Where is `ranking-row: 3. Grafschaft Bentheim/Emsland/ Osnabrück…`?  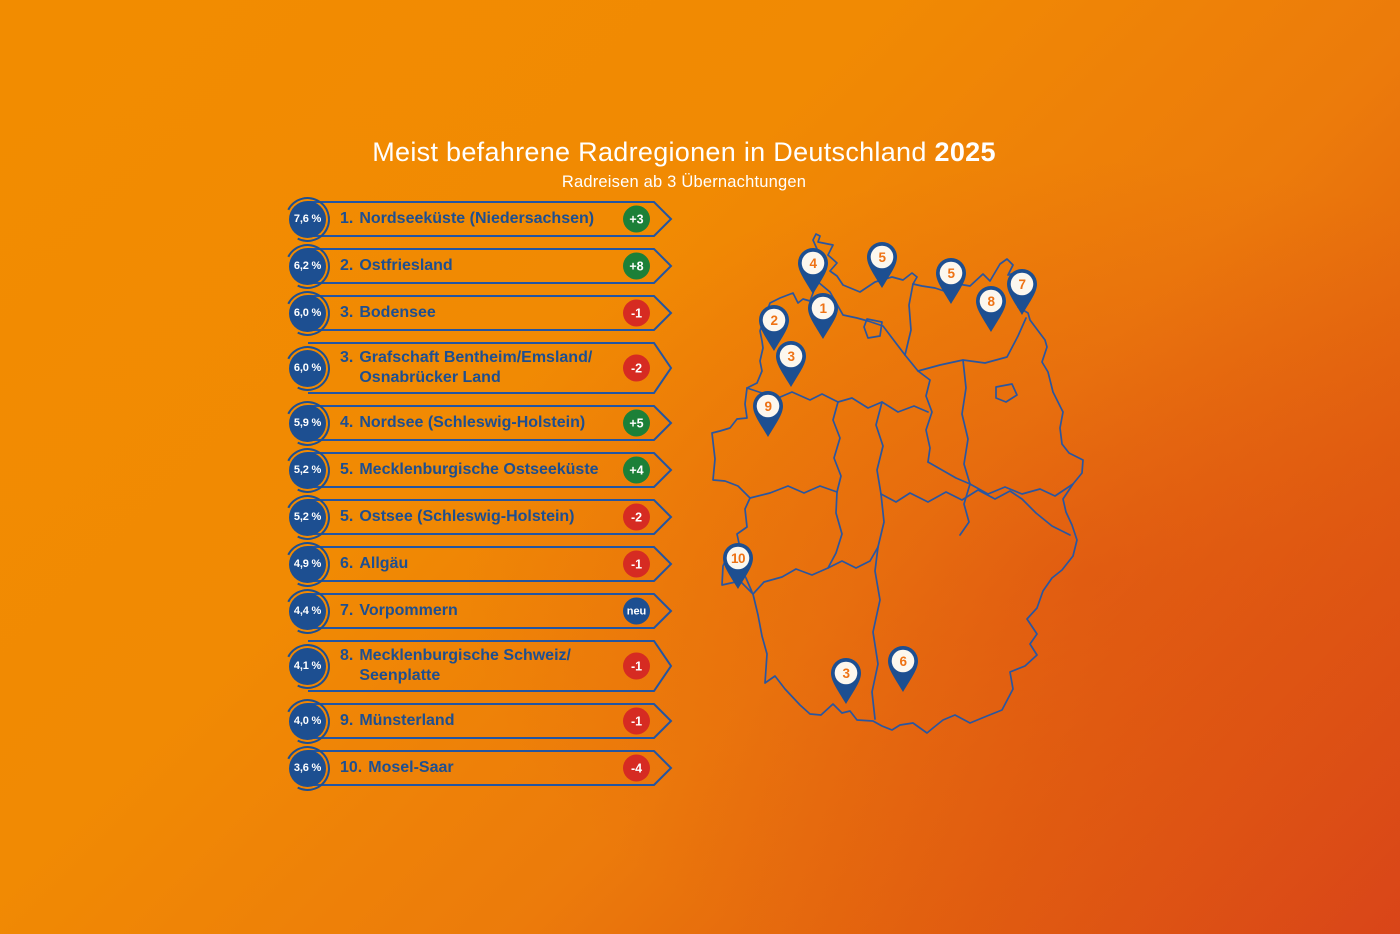 ranking-row: 3. Grafschaft Bentheim/Emsland/ Osnabrück… is located at coordinates (476, 368).